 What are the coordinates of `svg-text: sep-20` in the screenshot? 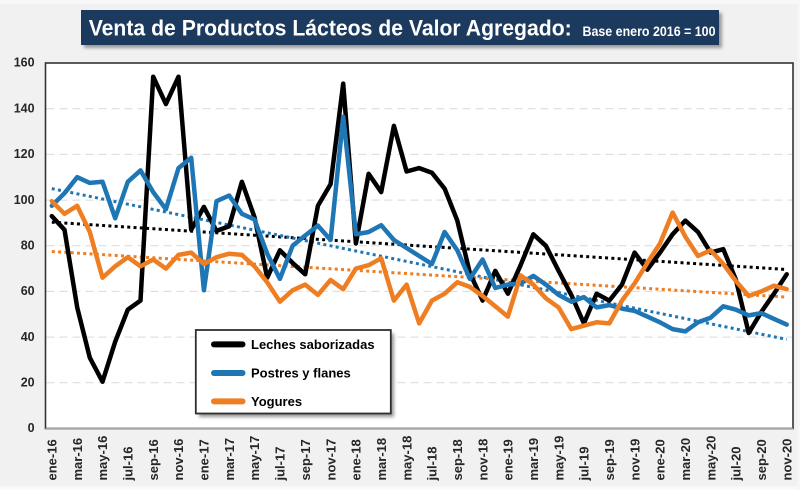 It's located at (761, 459).